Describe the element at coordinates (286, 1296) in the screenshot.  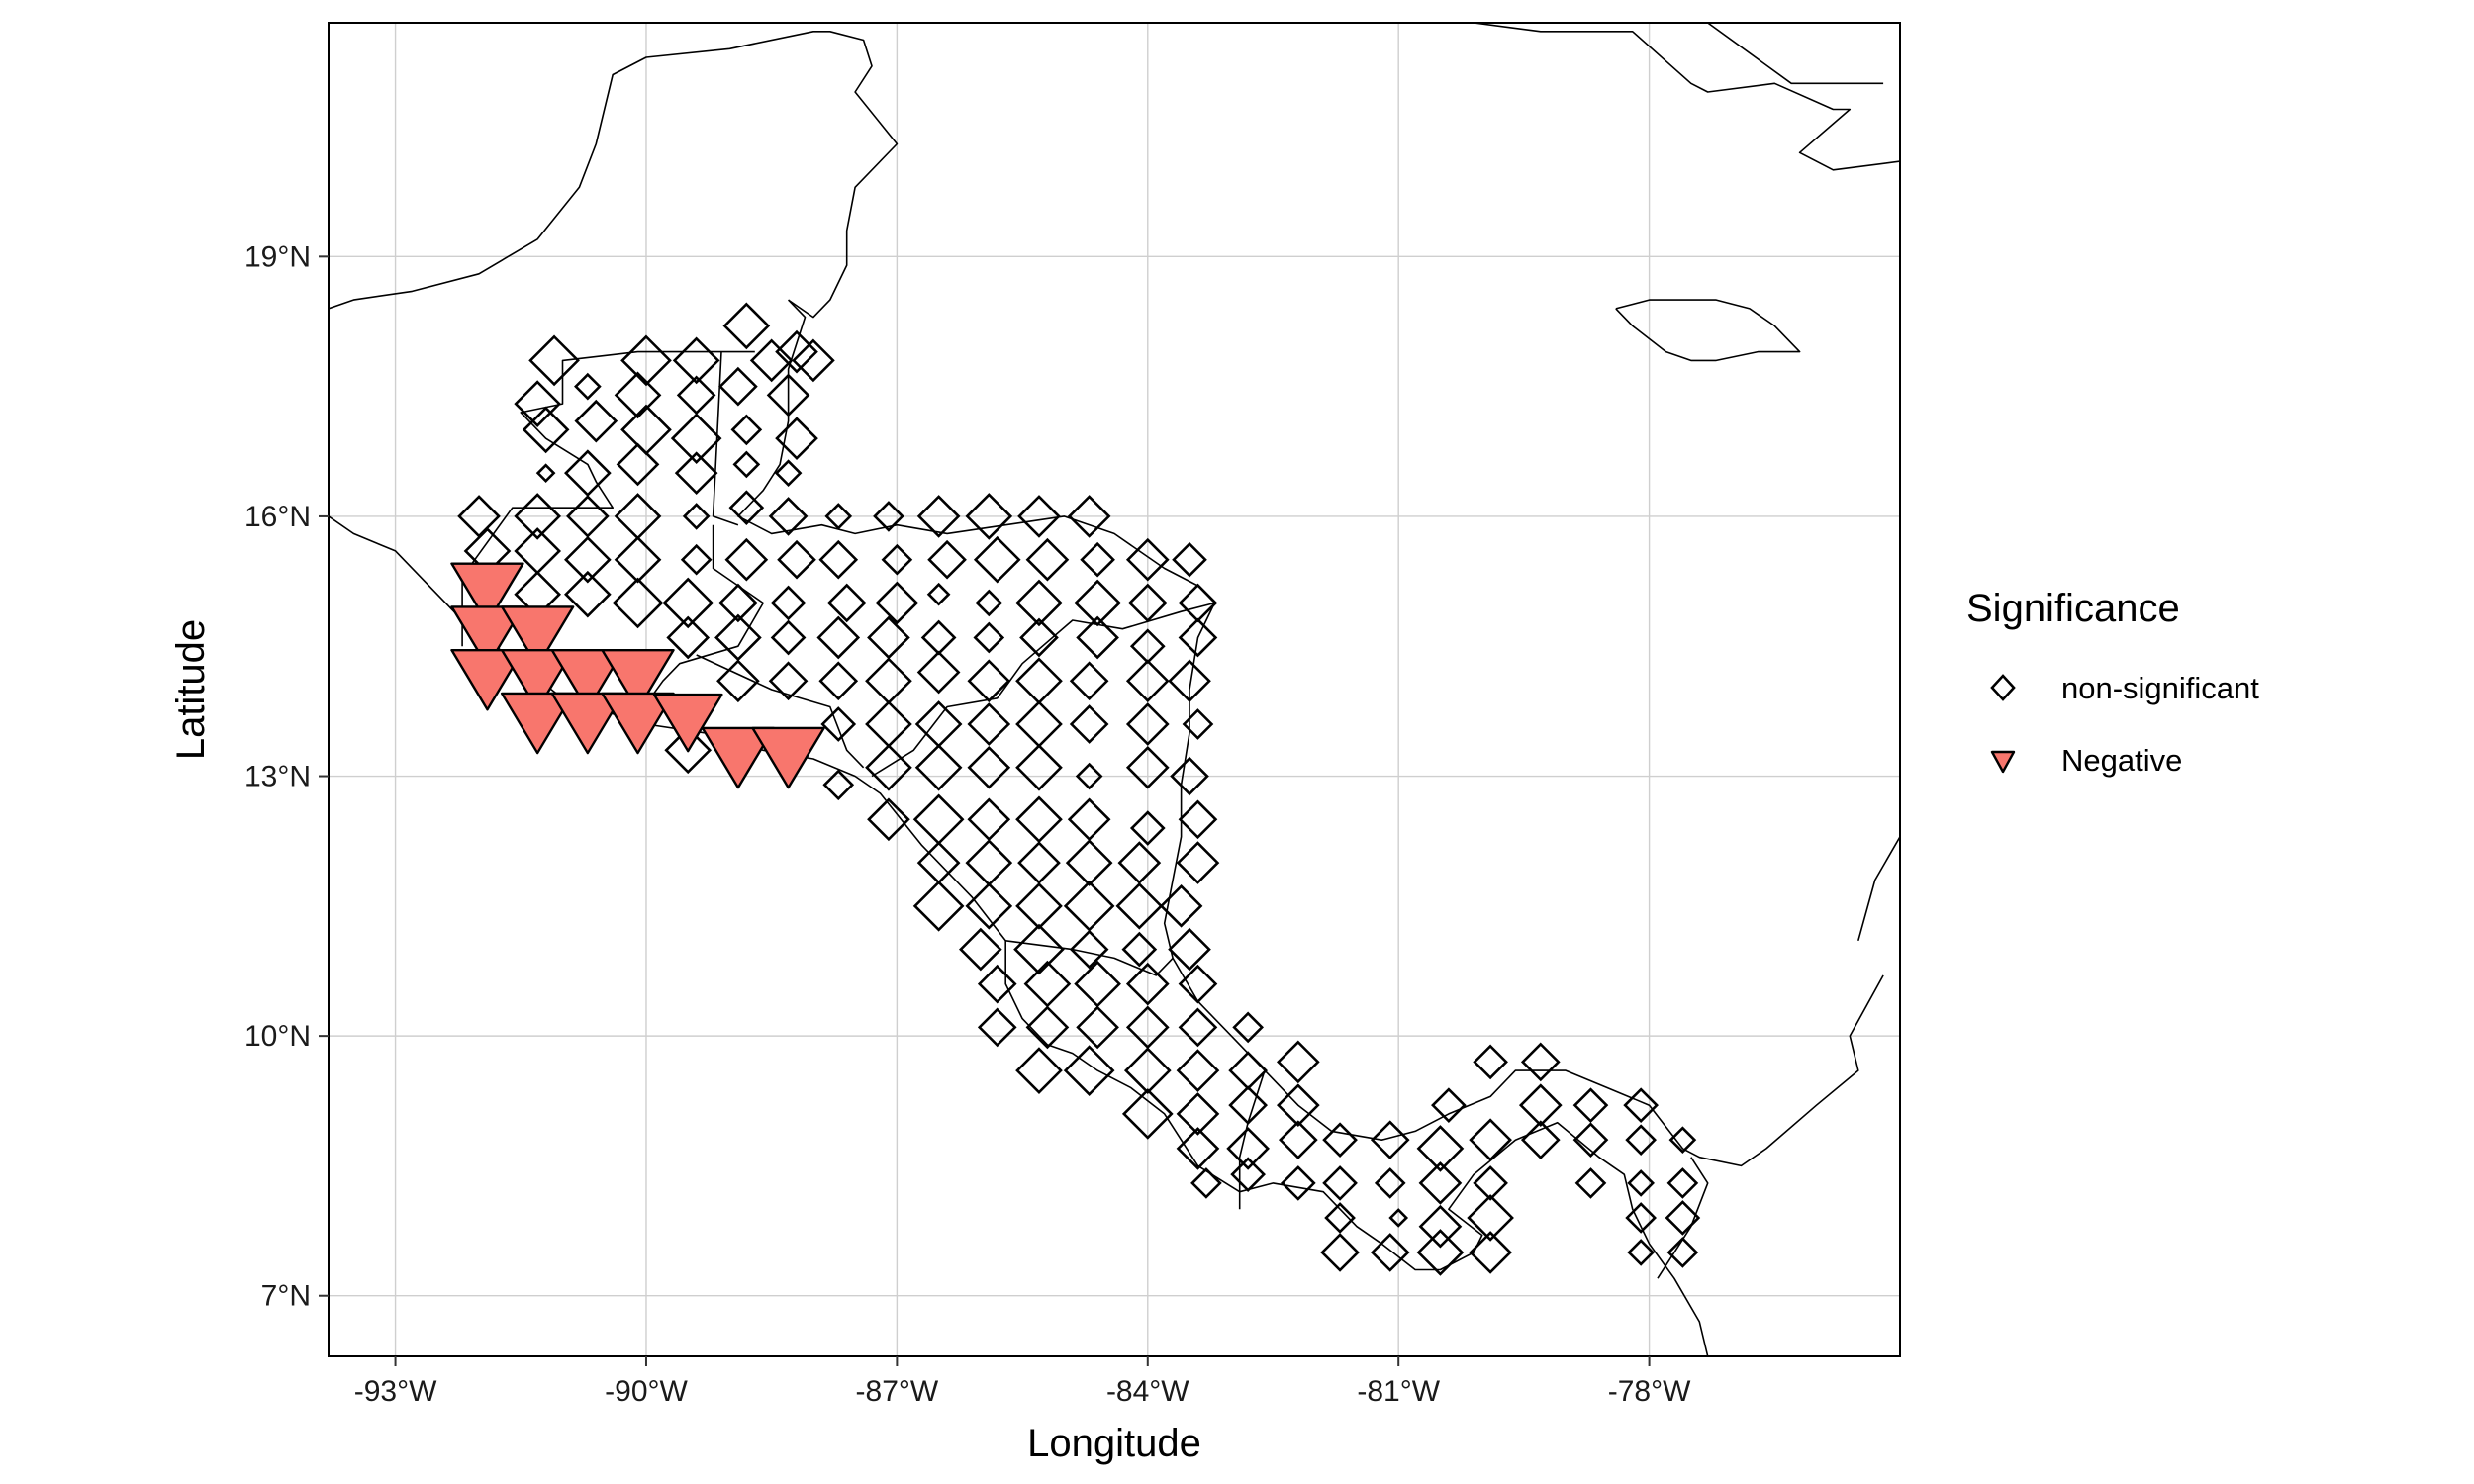
I see `y-tick-label: 7°N` at that location.